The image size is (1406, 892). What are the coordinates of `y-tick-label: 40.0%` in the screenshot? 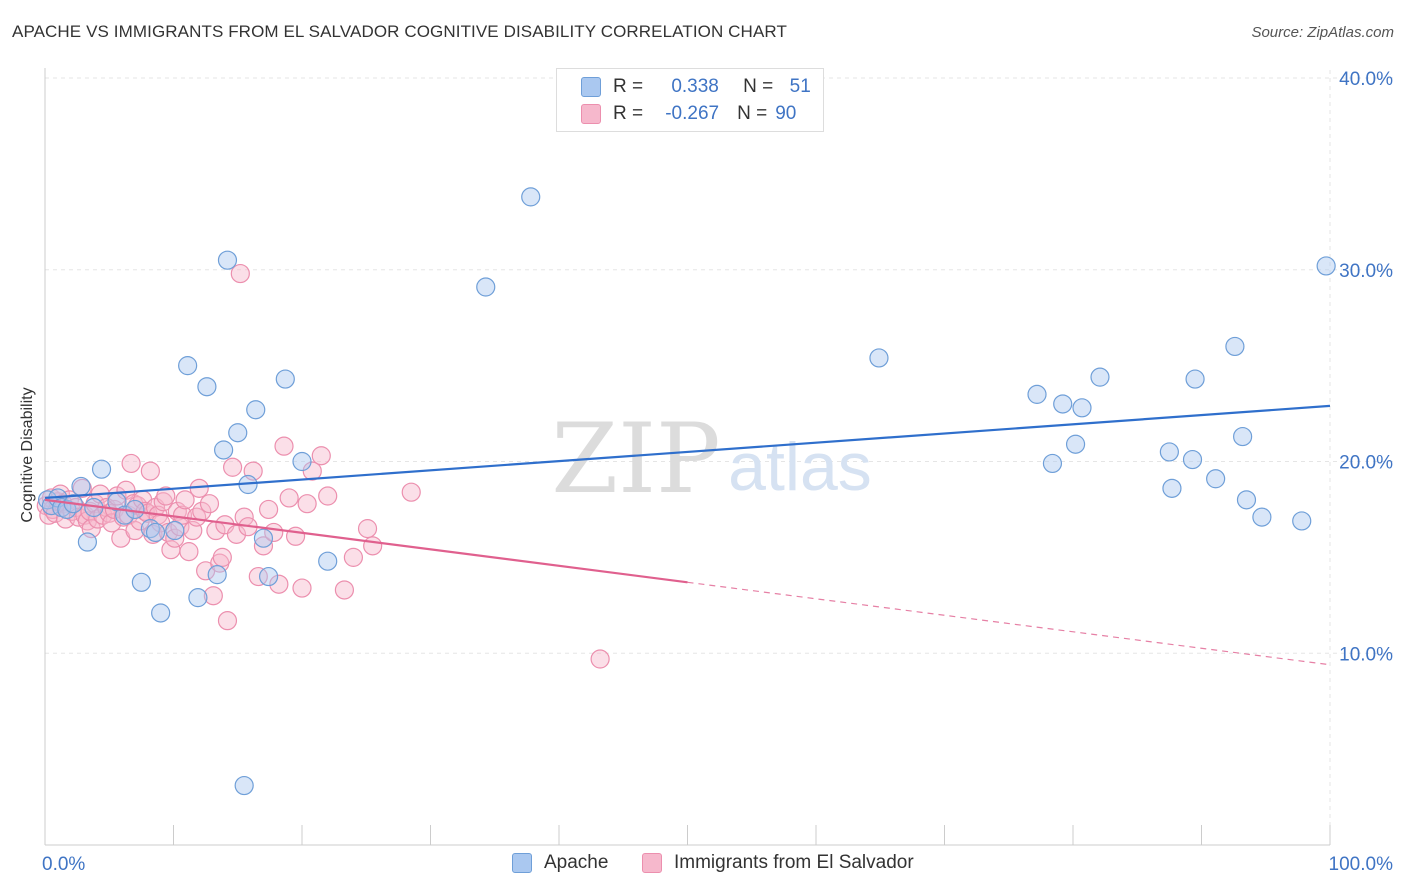 It's located at (1366, 79).